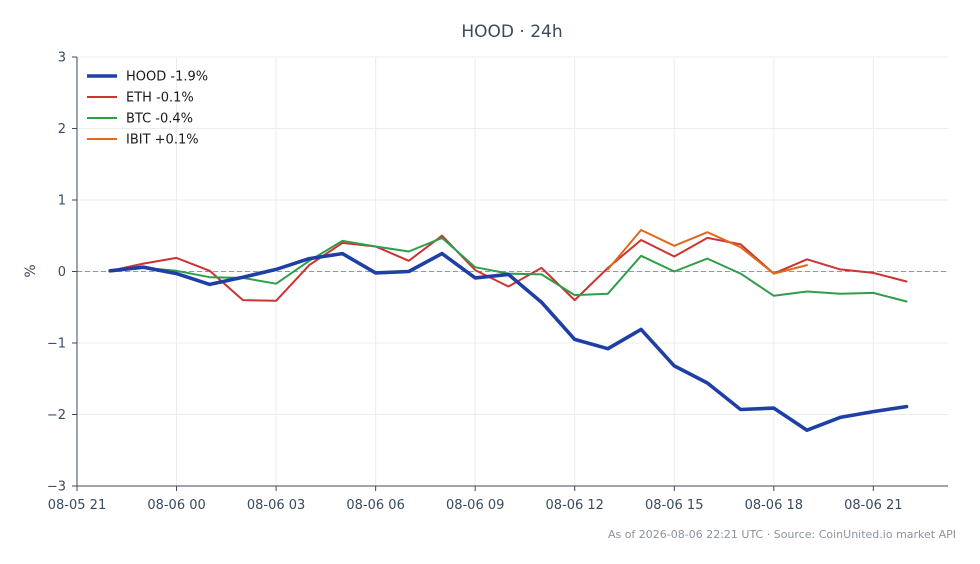  I want to click on y-tick-label: 0, so click(62, 272).